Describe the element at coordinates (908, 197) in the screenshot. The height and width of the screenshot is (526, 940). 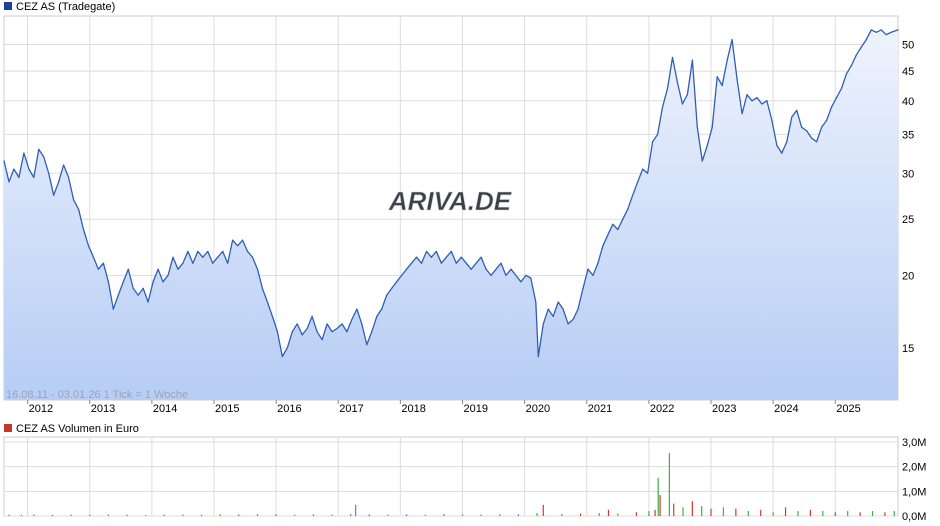
I see `price-y-axis: 15 20 25 30 35 40 45 50` at that location.